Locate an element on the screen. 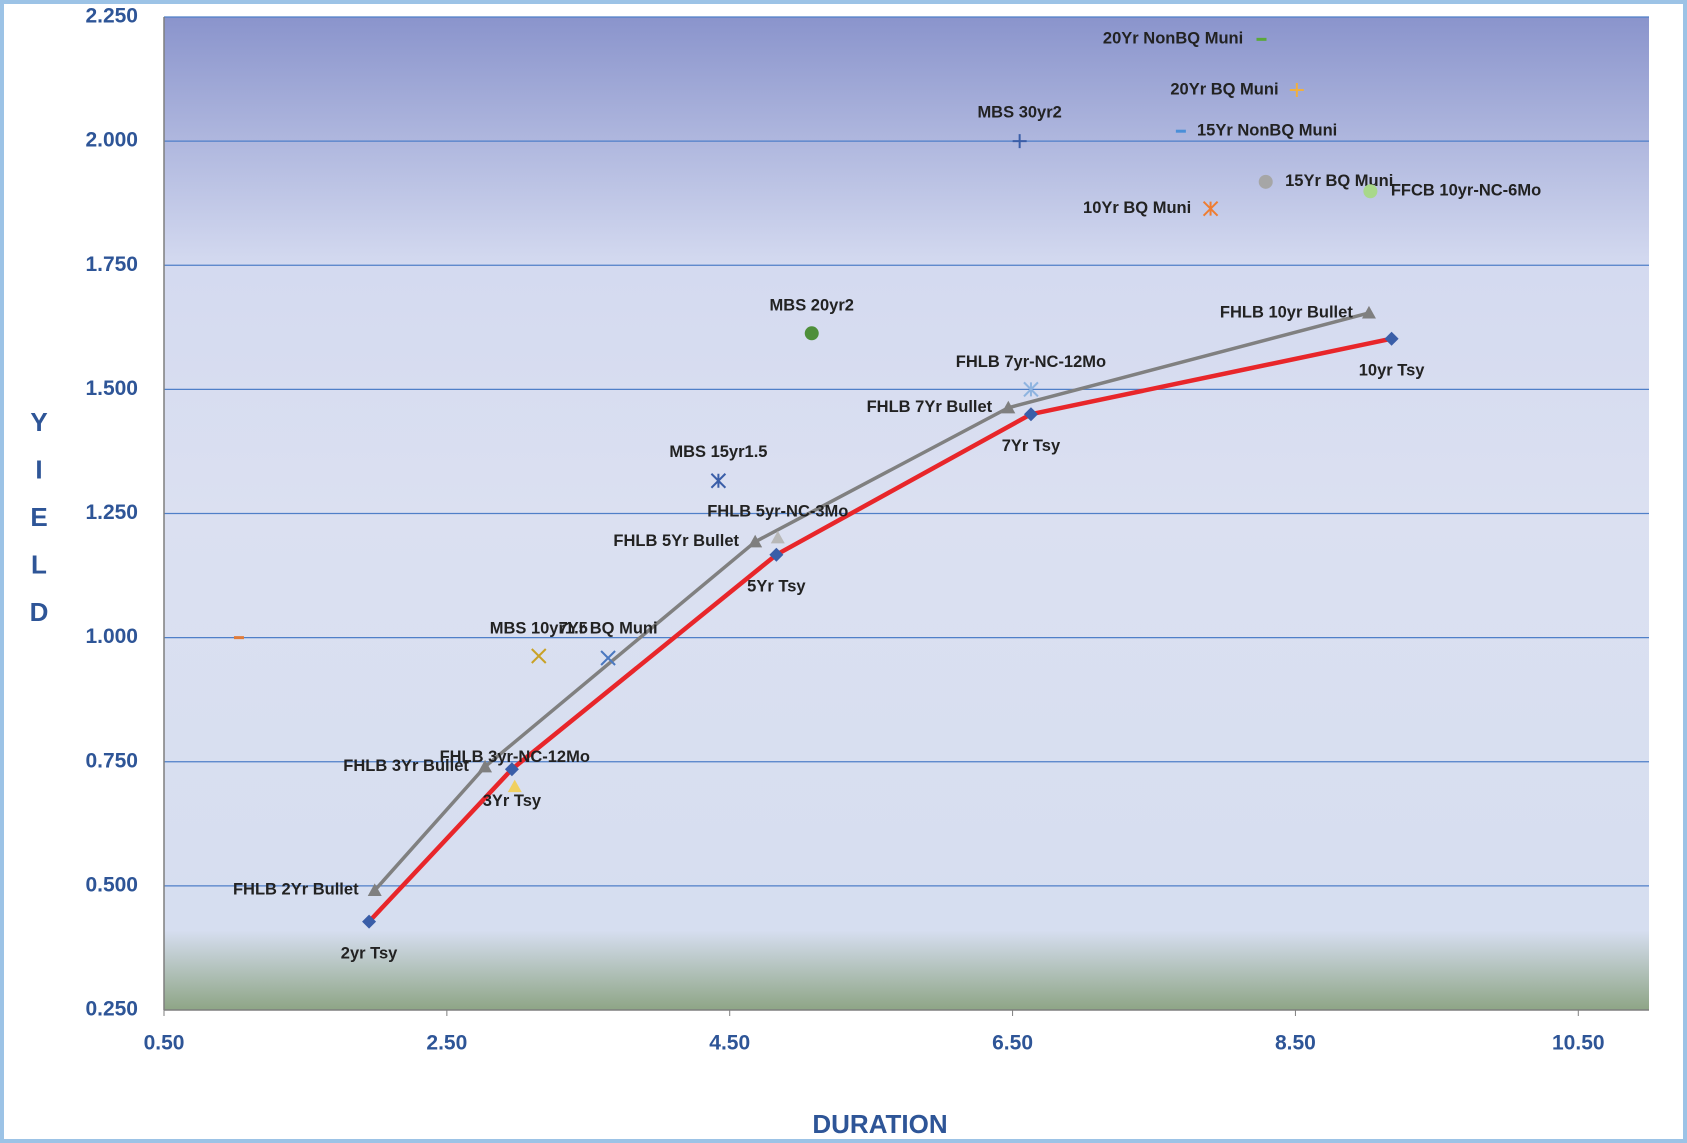 The height and width of the screenshot is (1143, 1687). x-tick-label: 10.50 is located at coordinates (1578, 1043).